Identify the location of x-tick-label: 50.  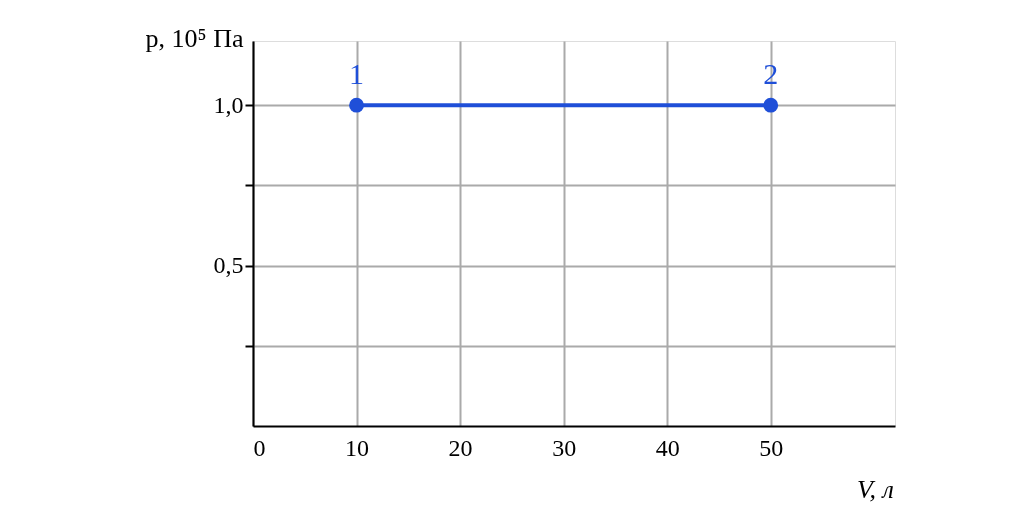
(771, 447).